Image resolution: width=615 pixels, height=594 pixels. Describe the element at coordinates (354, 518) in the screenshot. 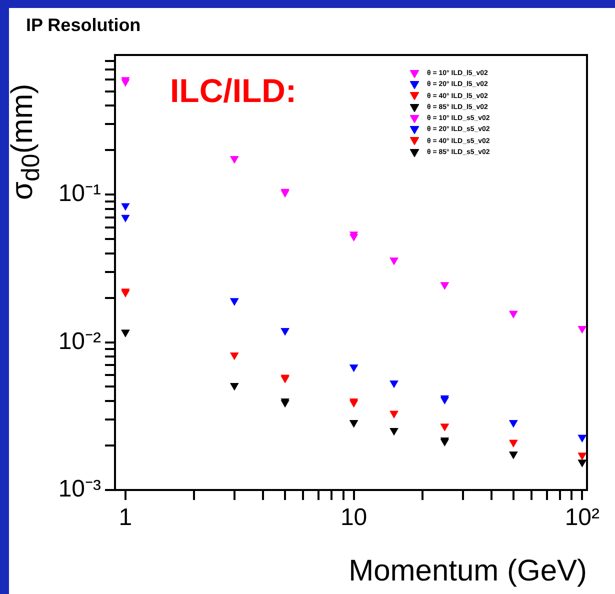

I see `x-tick-label: 10` at that location.